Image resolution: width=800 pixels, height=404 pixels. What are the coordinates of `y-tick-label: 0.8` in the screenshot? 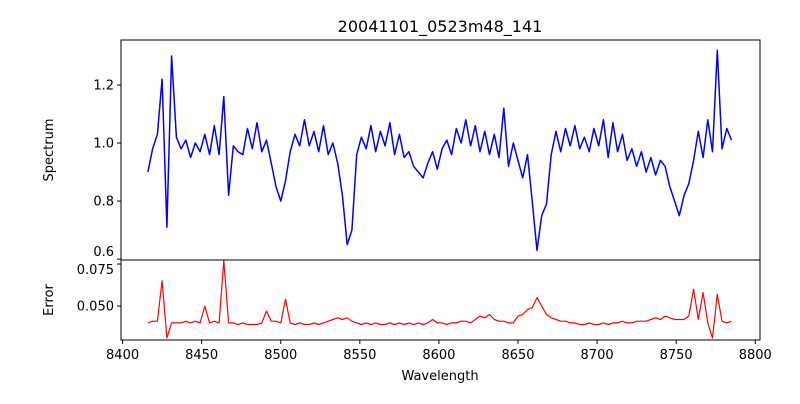 It's located at (103, 202).